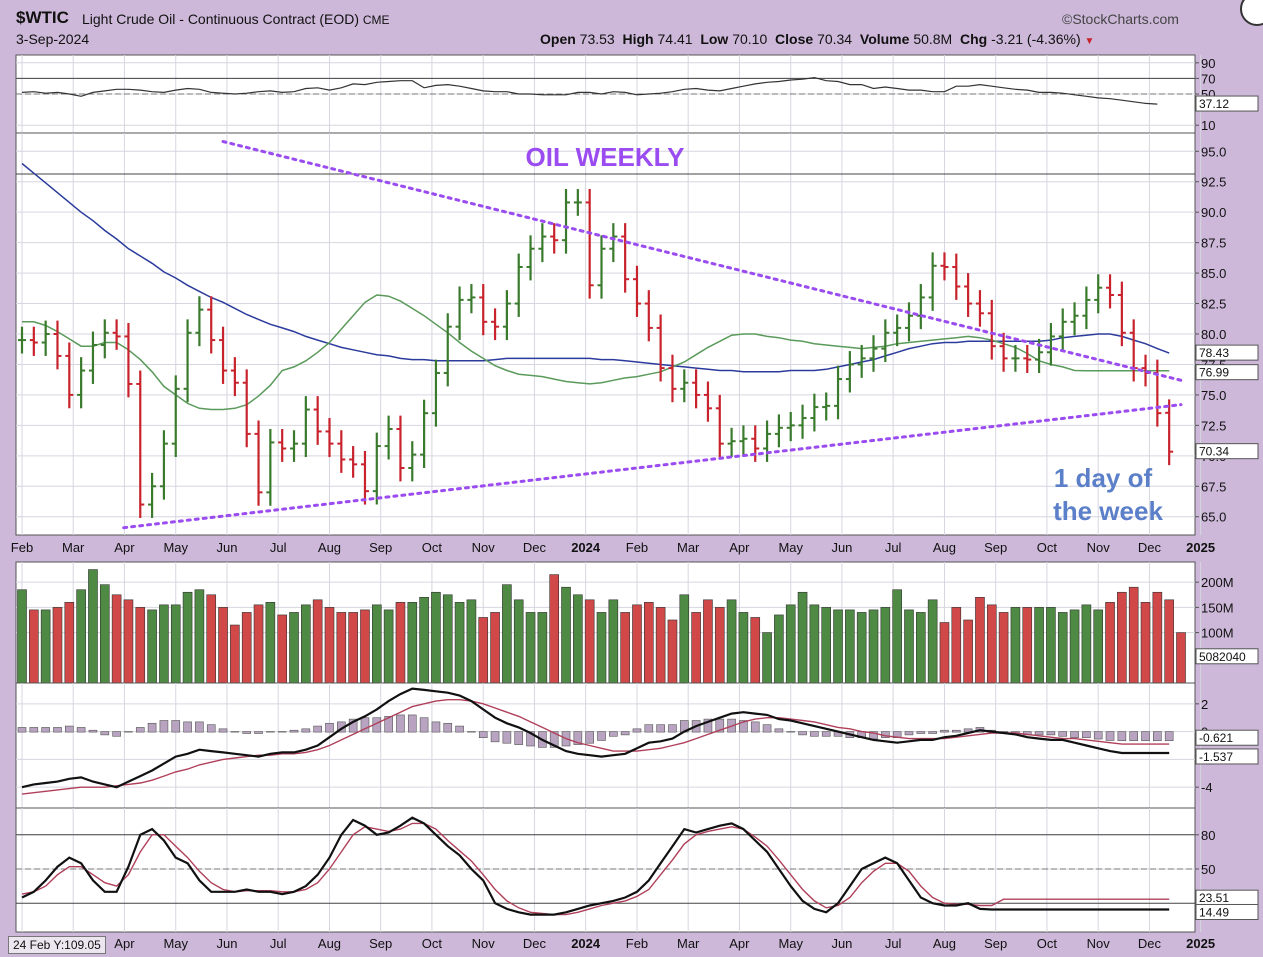 The image size is (1263, 957). I want to click on close-label: Close, so click(794, 39).